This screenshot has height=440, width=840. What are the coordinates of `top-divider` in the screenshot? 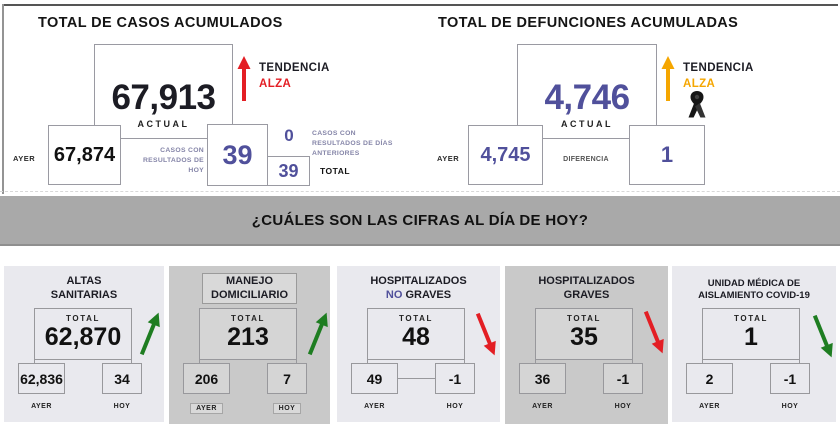 It's located at (420, 5).